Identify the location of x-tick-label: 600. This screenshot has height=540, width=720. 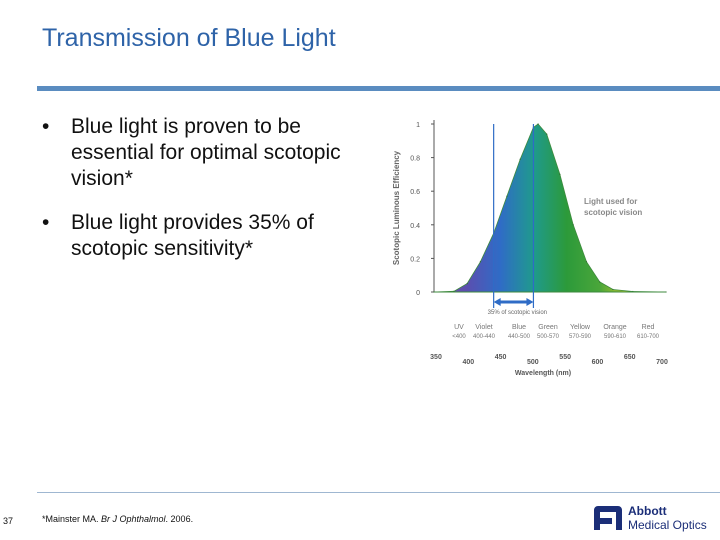
(598, 362).